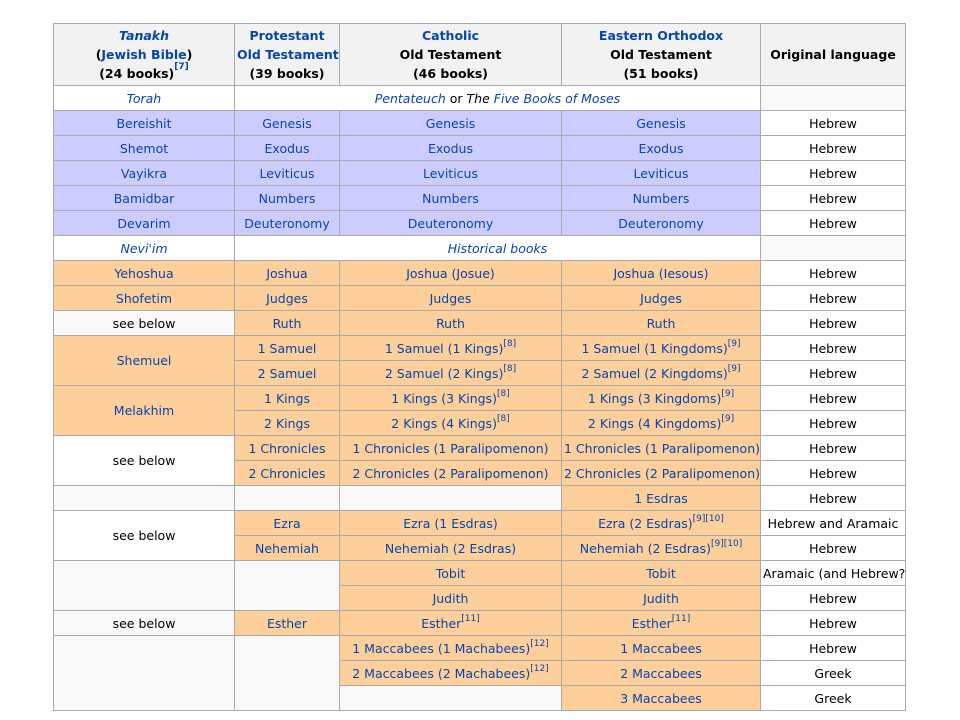  Describe the element at coordinates (450, 35) in the screenshot. I see `catholic-link: Catholic` at that location.